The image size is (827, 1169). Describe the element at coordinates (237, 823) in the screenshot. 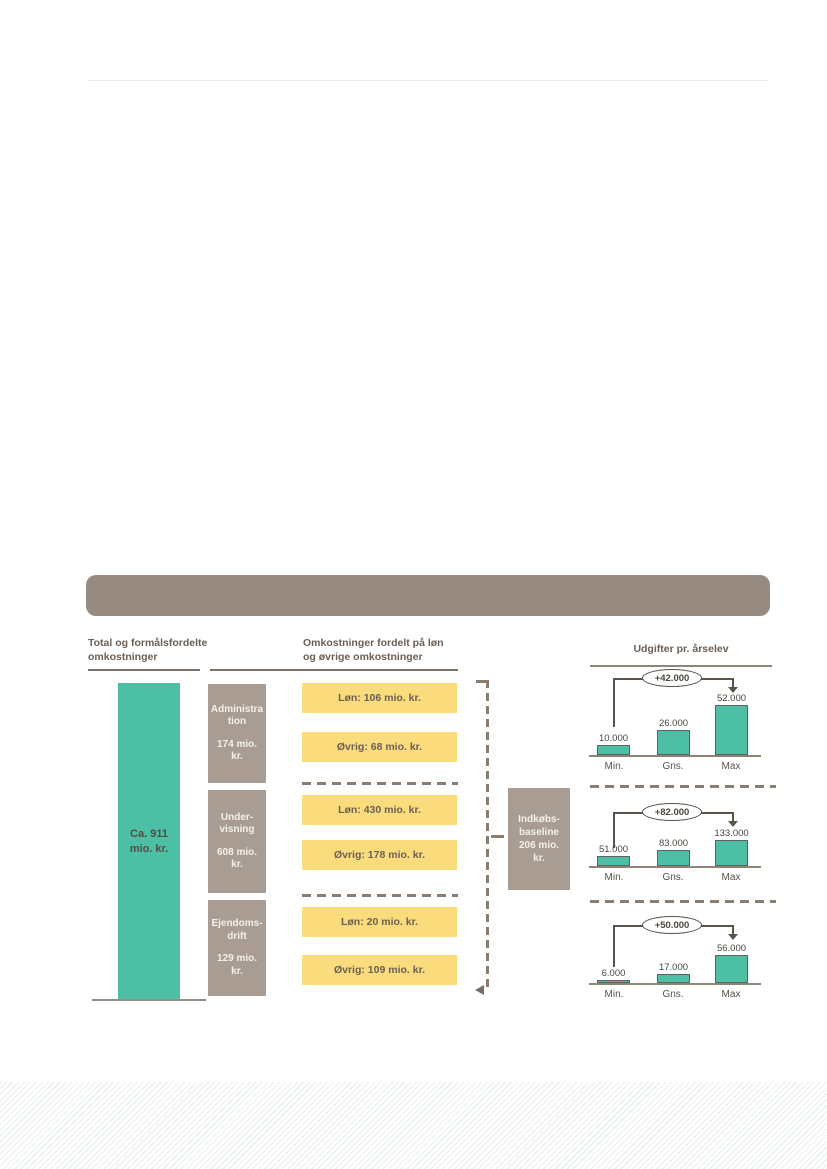

I see `segment-name: Under- visning` at that location.